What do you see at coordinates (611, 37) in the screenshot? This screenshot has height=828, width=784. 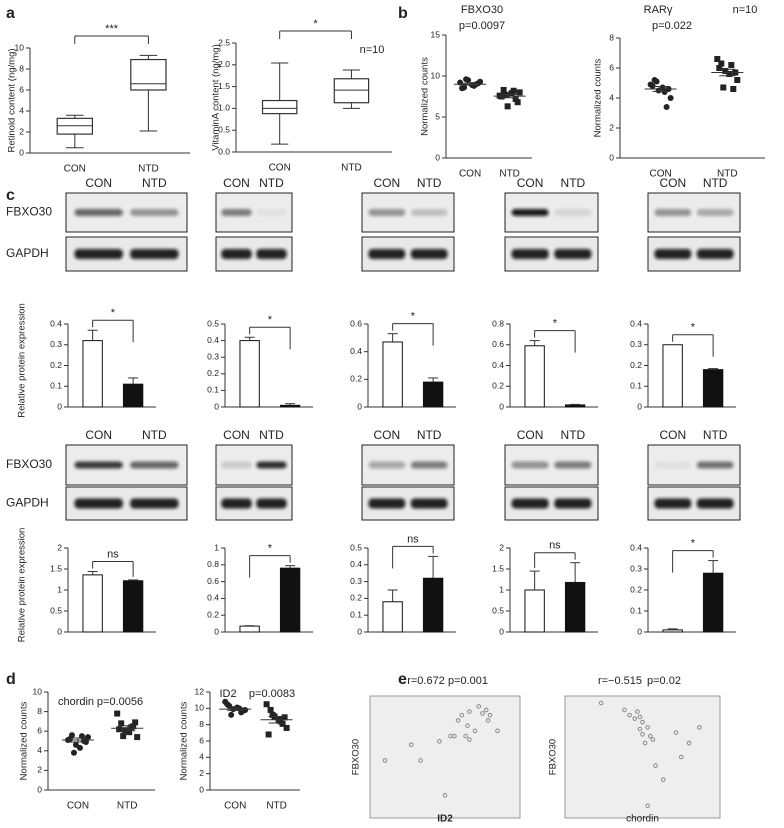 I see `y-tick-label: 8` at bounding box center [611, 37].